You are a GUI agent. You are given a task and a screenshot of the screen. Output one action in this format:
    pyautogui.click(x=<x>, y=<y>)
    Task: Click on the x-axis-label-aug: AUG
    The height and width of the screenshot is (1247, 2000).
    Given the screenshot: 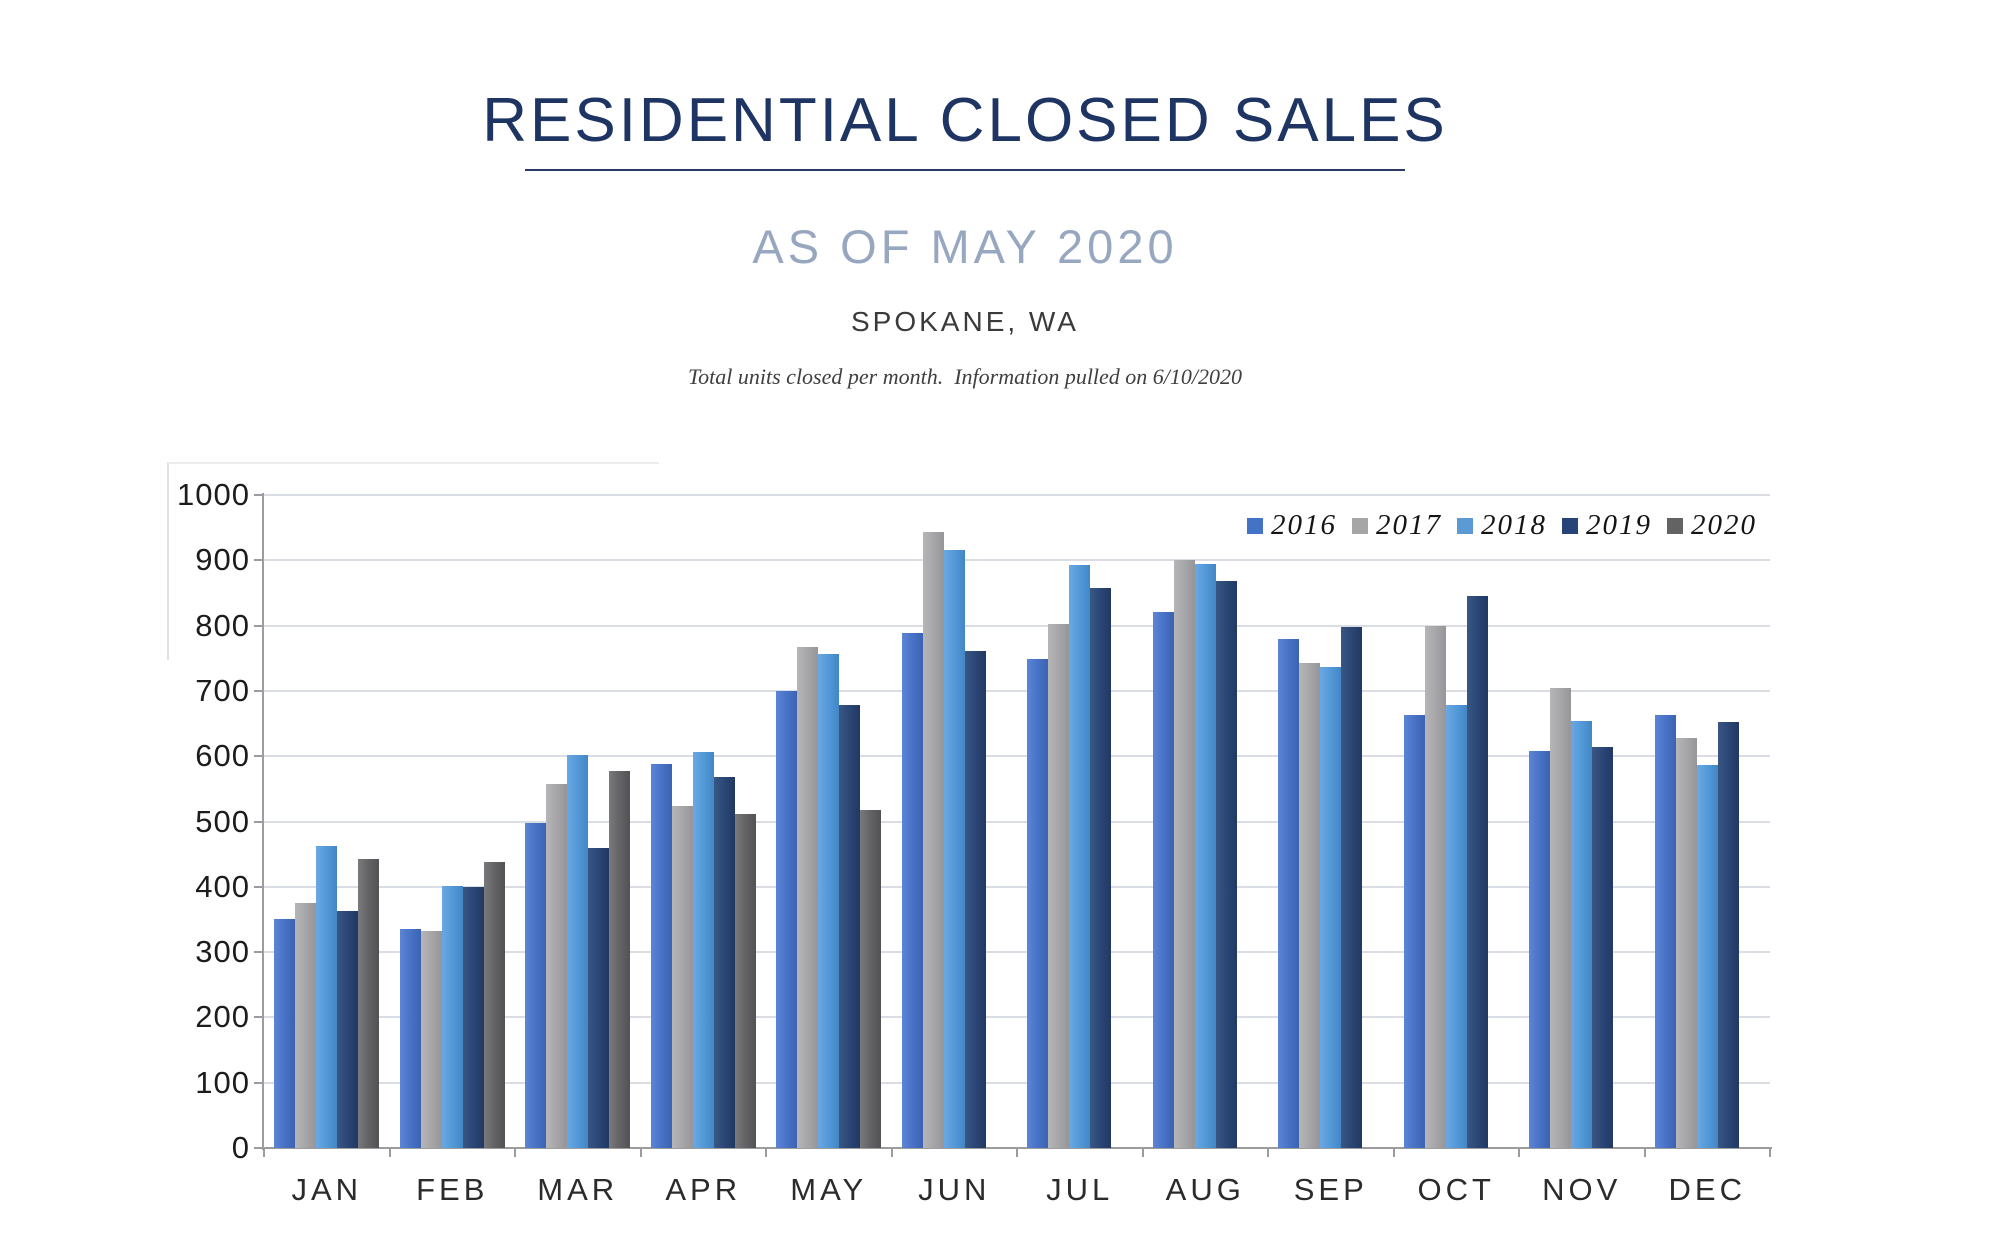 What is the action you would take?
    pyautogui.click(x=1205, y=1189)
    